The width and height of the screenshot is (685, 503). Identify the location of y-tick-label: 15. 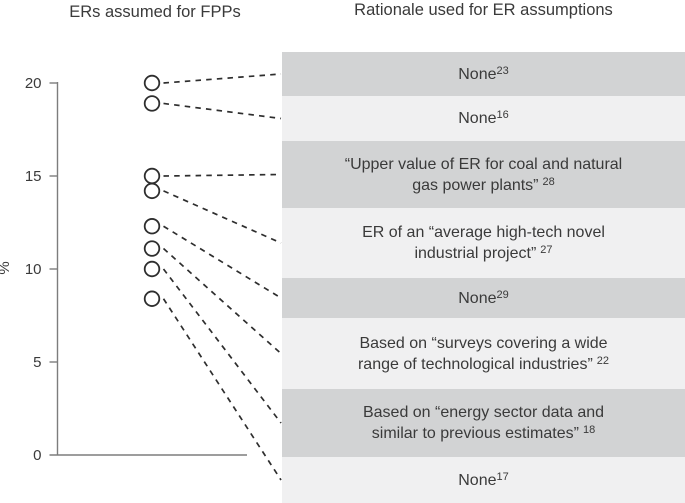
(33, 176).